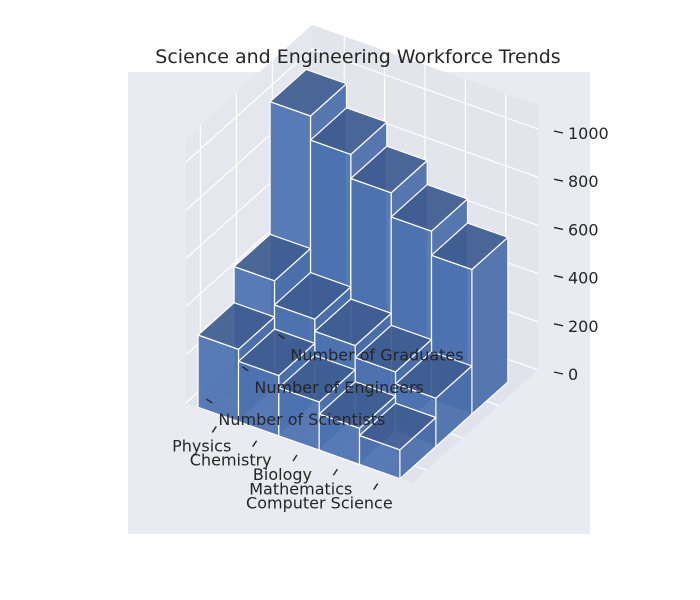 This screenshot has width=700, height=600. Describe the element at coordinates (588, 133) in the screenshot. I see `z-tick-label-5: 1000` at that location.